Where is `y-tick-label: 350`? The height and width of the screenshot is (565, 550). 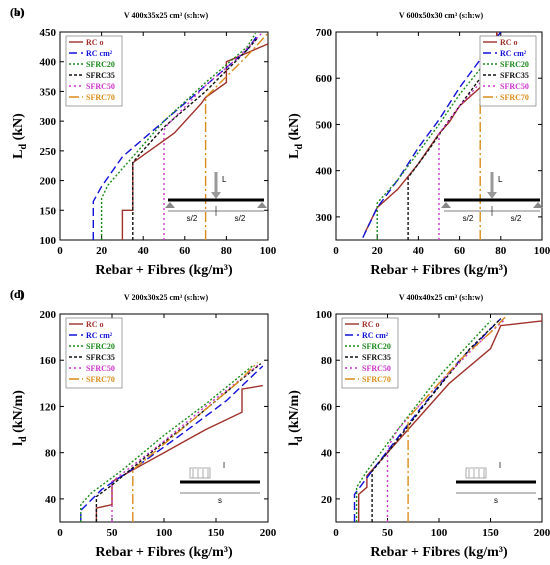 y-tick-label: 350 is located at coordinates (48, 92).